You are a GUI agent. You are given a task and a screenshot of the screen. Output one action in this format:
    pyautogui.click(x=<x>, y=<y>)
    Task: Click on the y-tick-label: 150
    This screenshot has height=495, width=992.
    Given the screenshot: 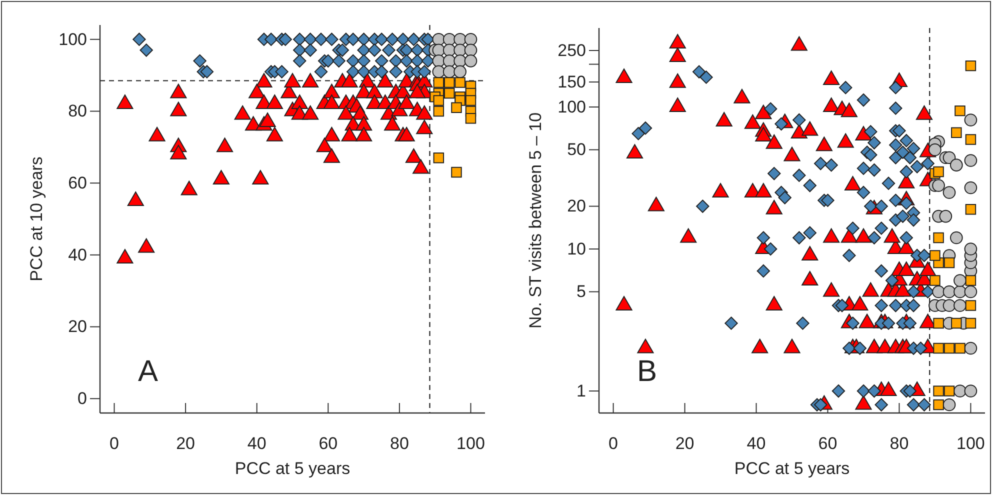 What is the action you would take?
    pyautogui.click(x=572, y=82)
    